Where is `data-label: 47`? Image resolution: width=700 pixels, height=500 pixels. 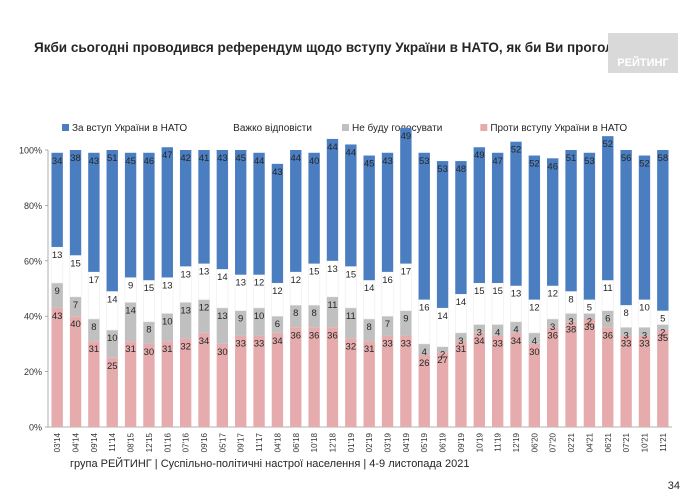 data-label: 47 is located at coordinates (497, 161).